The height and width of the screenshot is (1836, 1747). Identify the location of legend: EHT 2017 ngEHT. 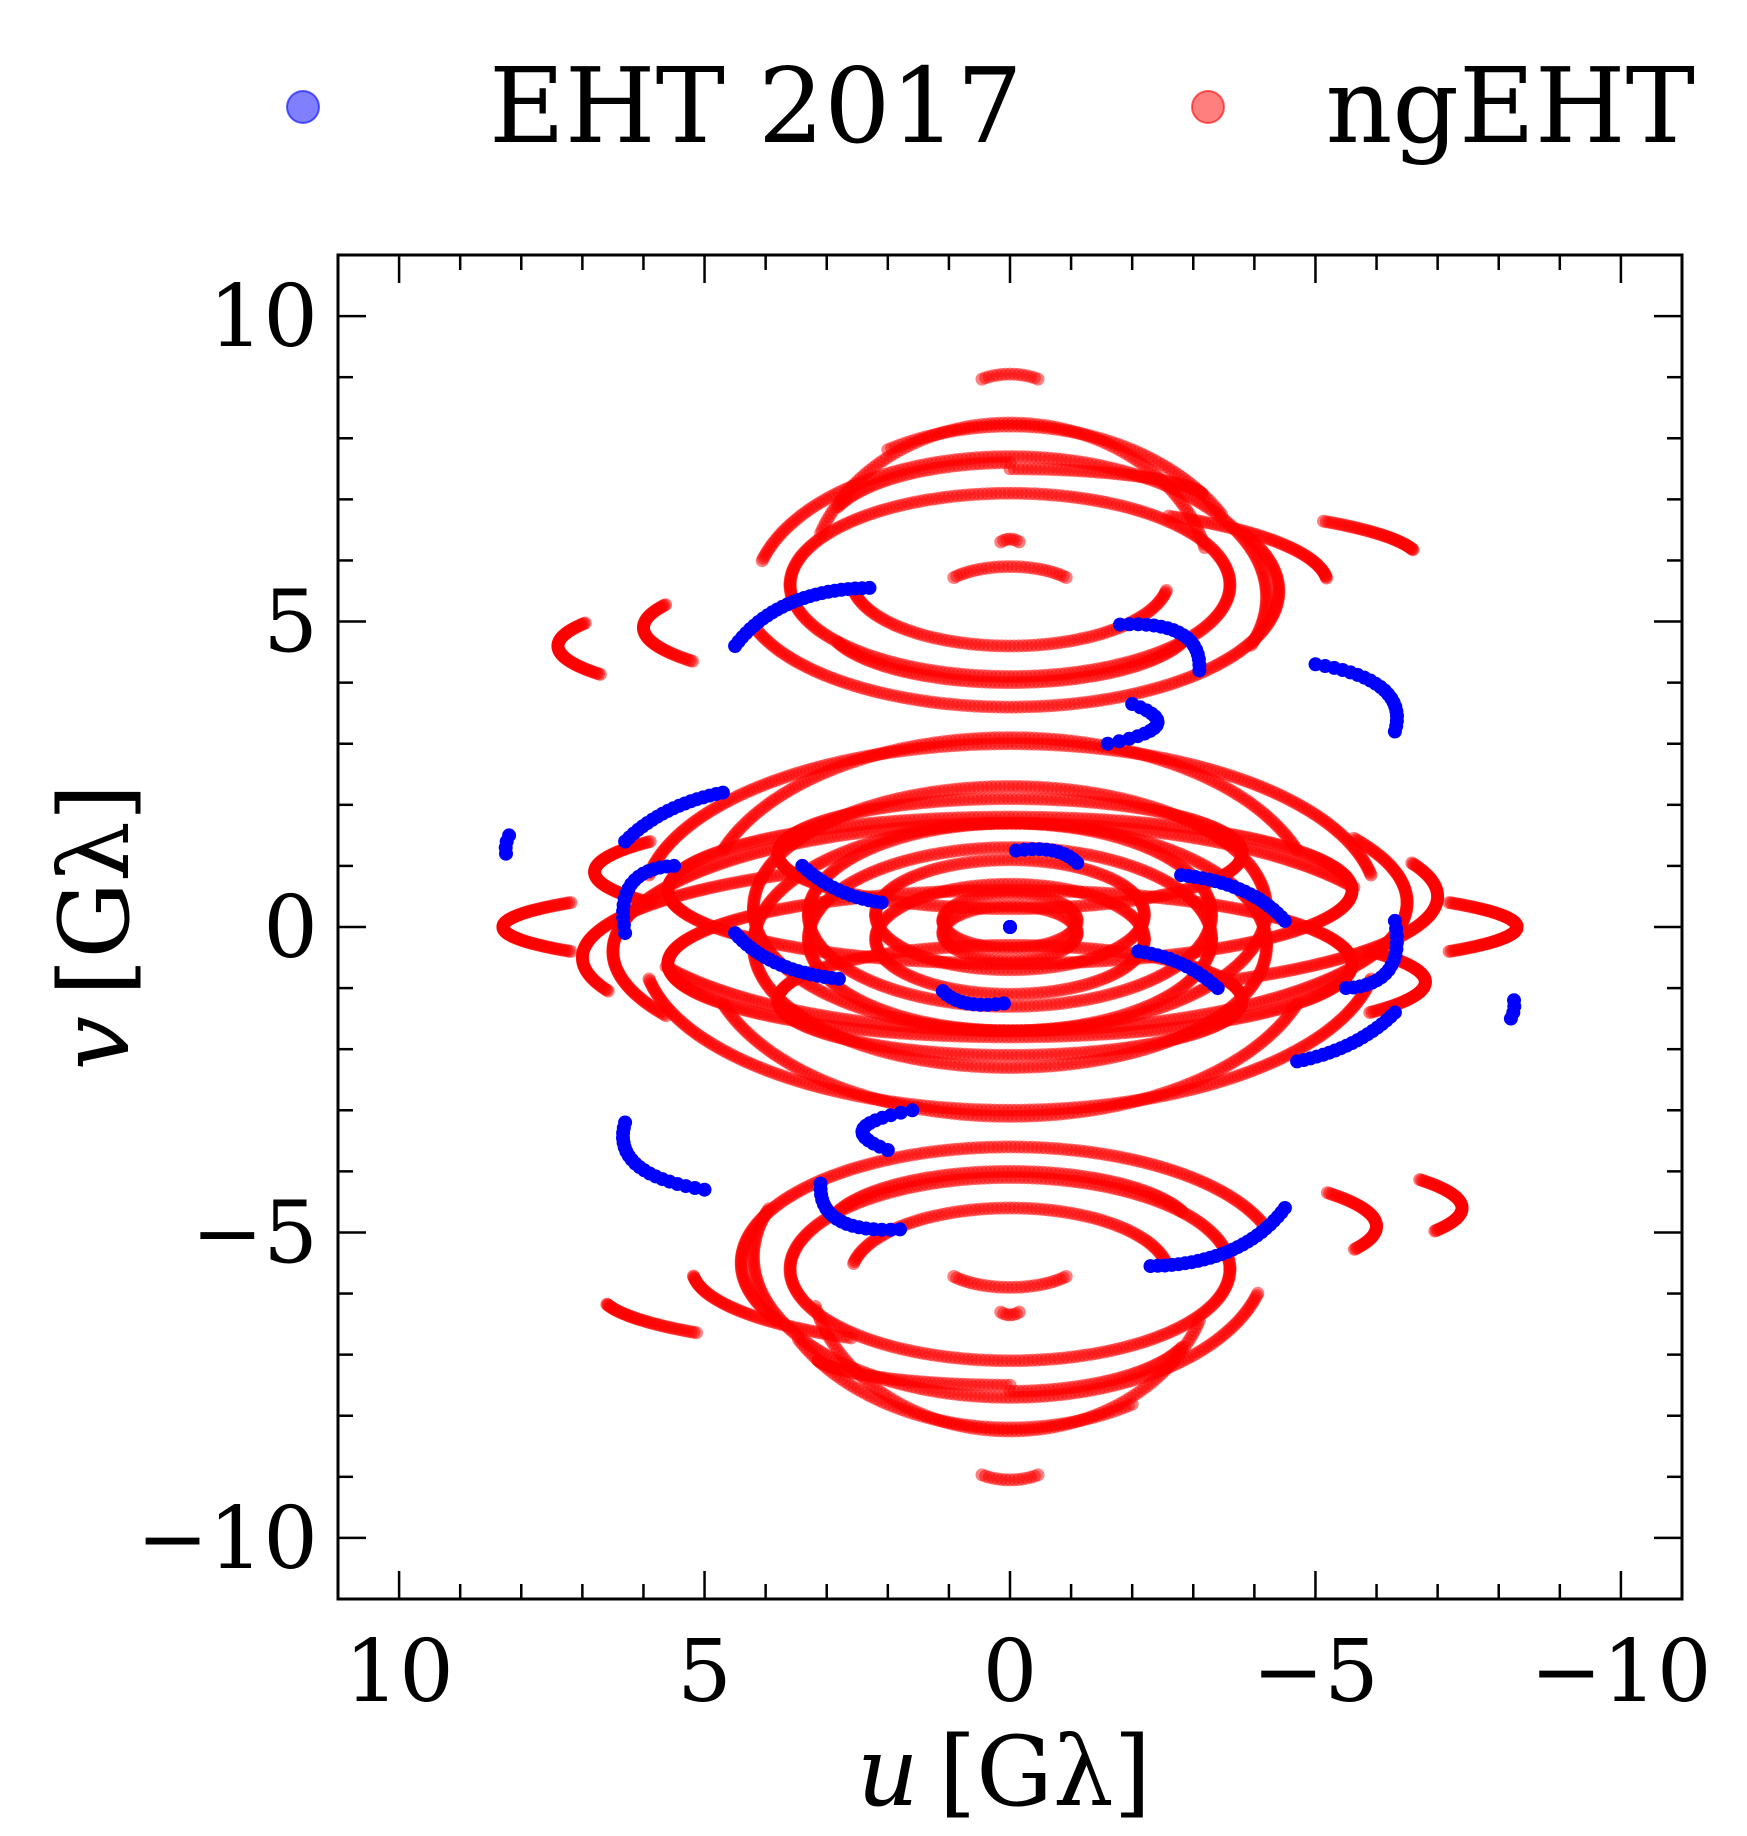
(990, 106).